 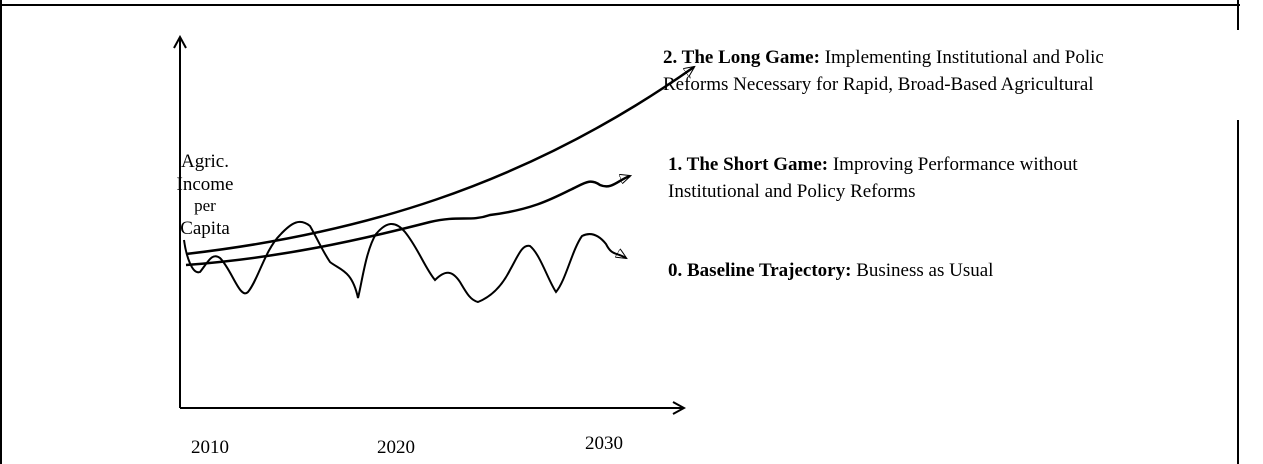 I want to click on short-game-curve, so click(x=407, y=221).